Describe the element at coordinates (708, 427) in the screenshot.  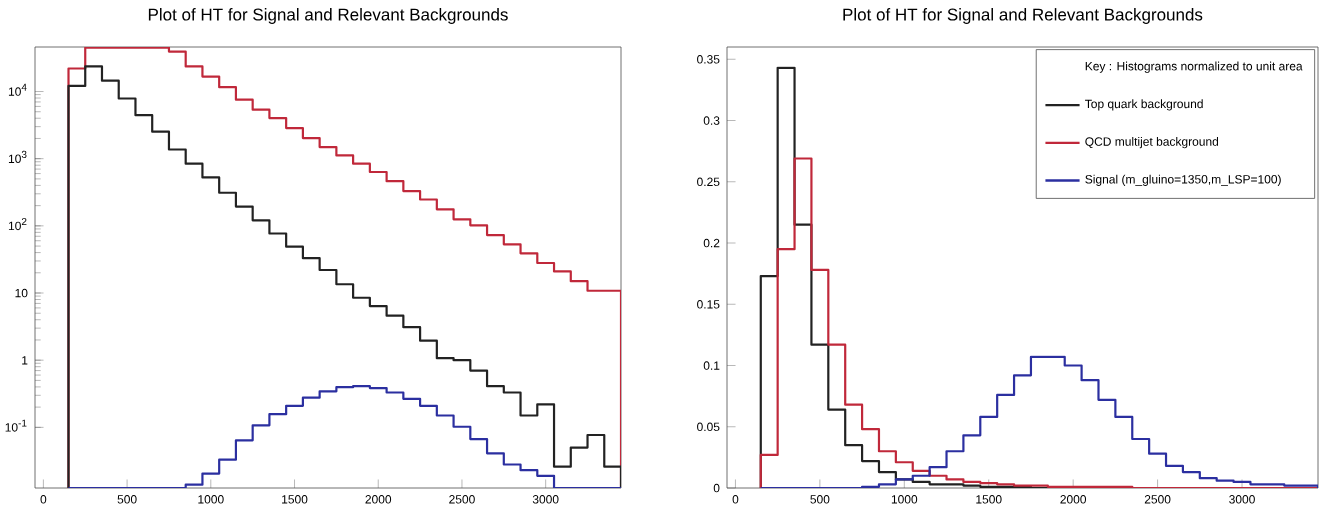
I see `y-tick-label: 0.05` at that location.